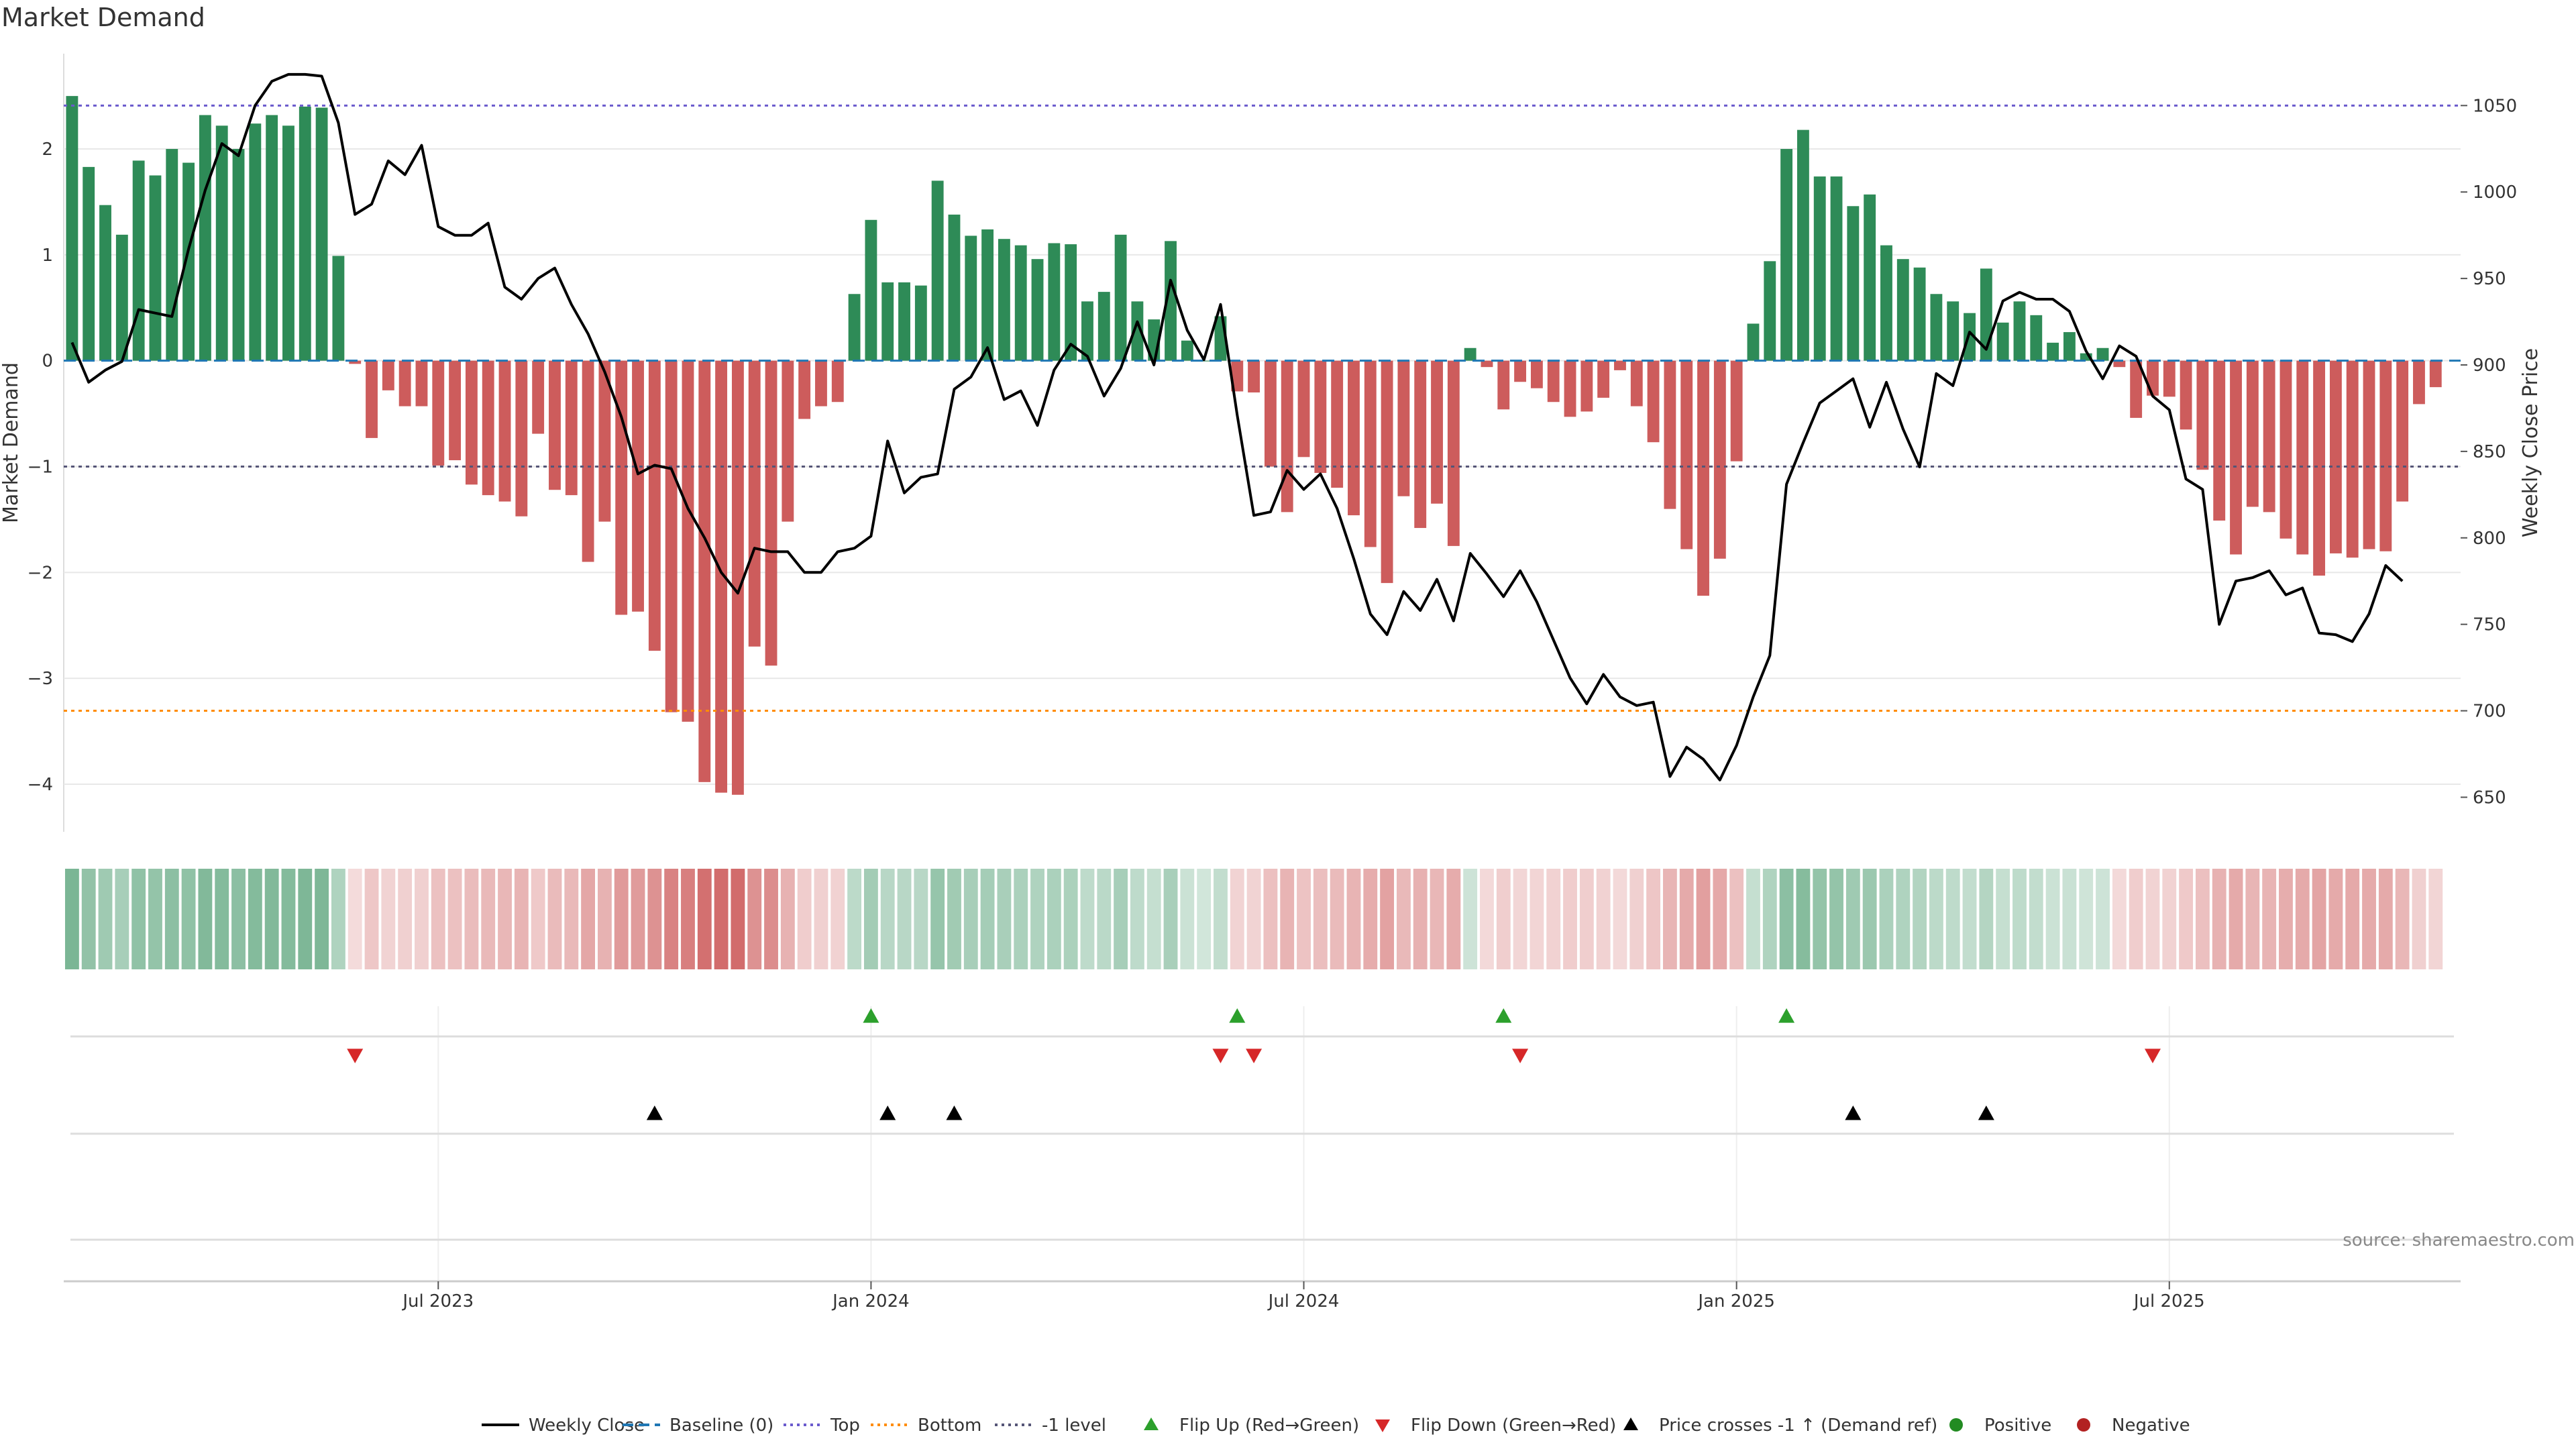  What do you see at coordinates (1382, 1425) in the screenshot?
I see `legend-down-triangle` at bounding box center [1382, 1425].